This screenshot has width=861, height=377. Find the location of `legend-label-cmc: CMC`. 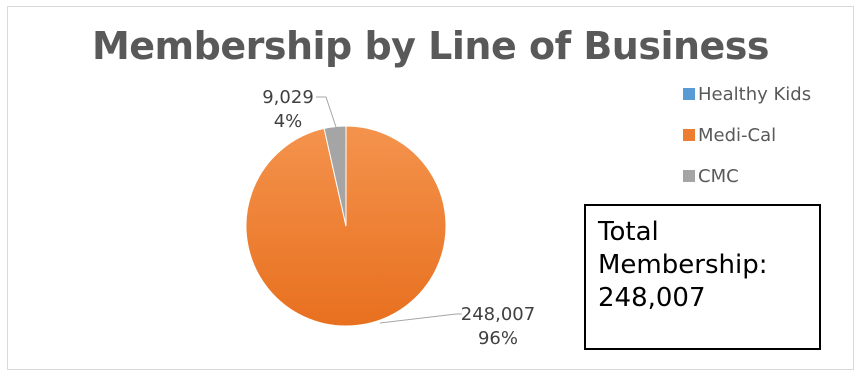

legend-label-cmc: CMC is located at coordinates (718, 176).